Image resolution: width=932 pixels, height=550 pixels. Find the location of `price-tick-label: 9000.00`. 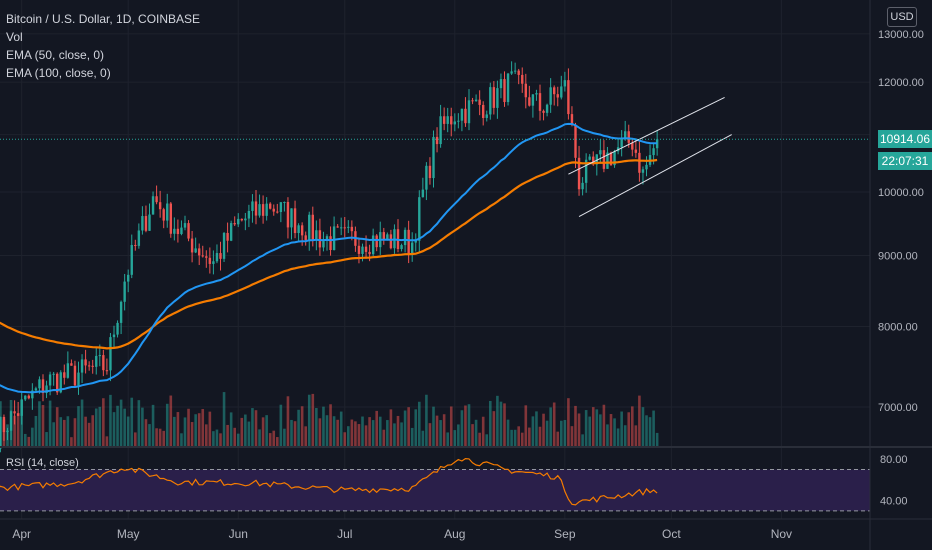

price-tick-label: 9000.00 is located at coordinates (898, 257).